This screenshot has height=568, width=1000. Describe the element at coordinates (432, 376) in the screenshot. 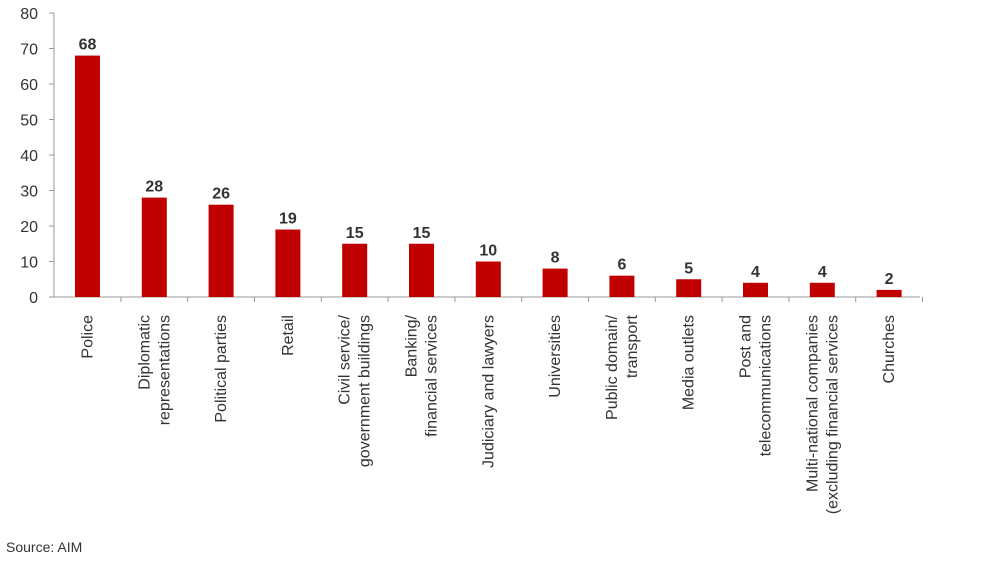

I see `category-label: financial services` at that location.